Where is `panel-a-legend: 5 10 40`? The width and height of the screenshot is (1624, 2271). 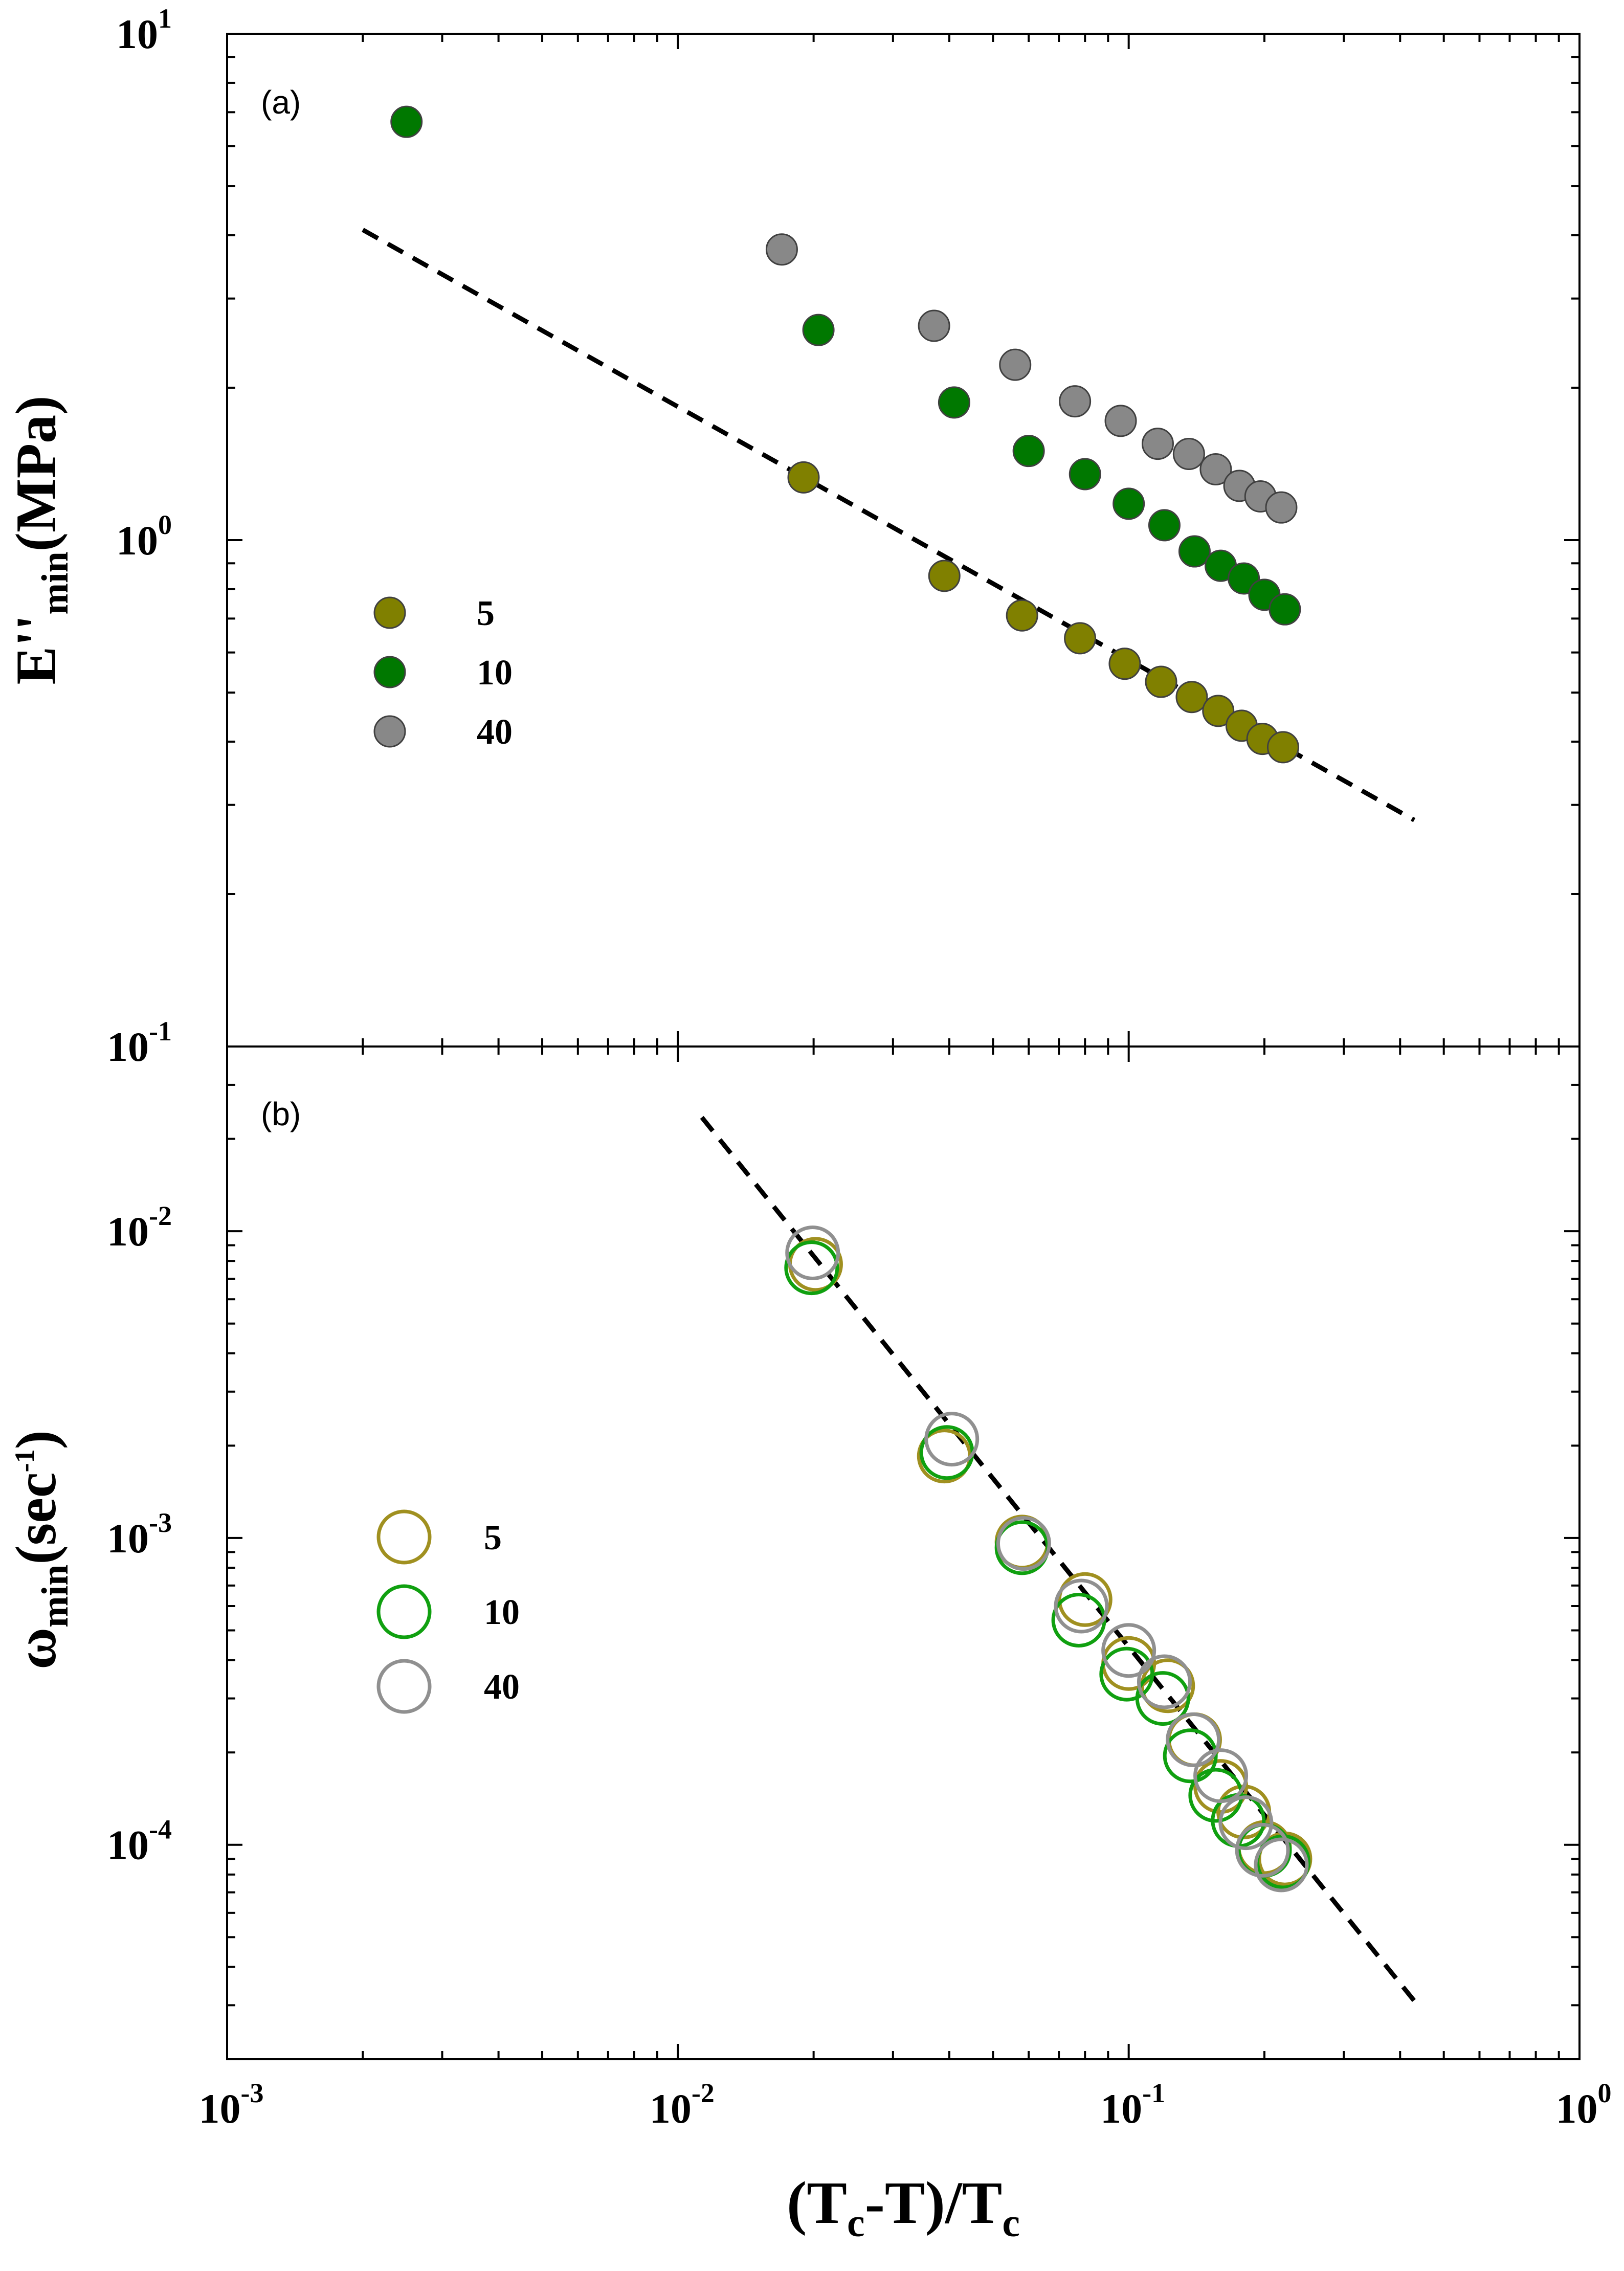 panel-a-legend: 5 10 40 is located at coordinates (443, 673).